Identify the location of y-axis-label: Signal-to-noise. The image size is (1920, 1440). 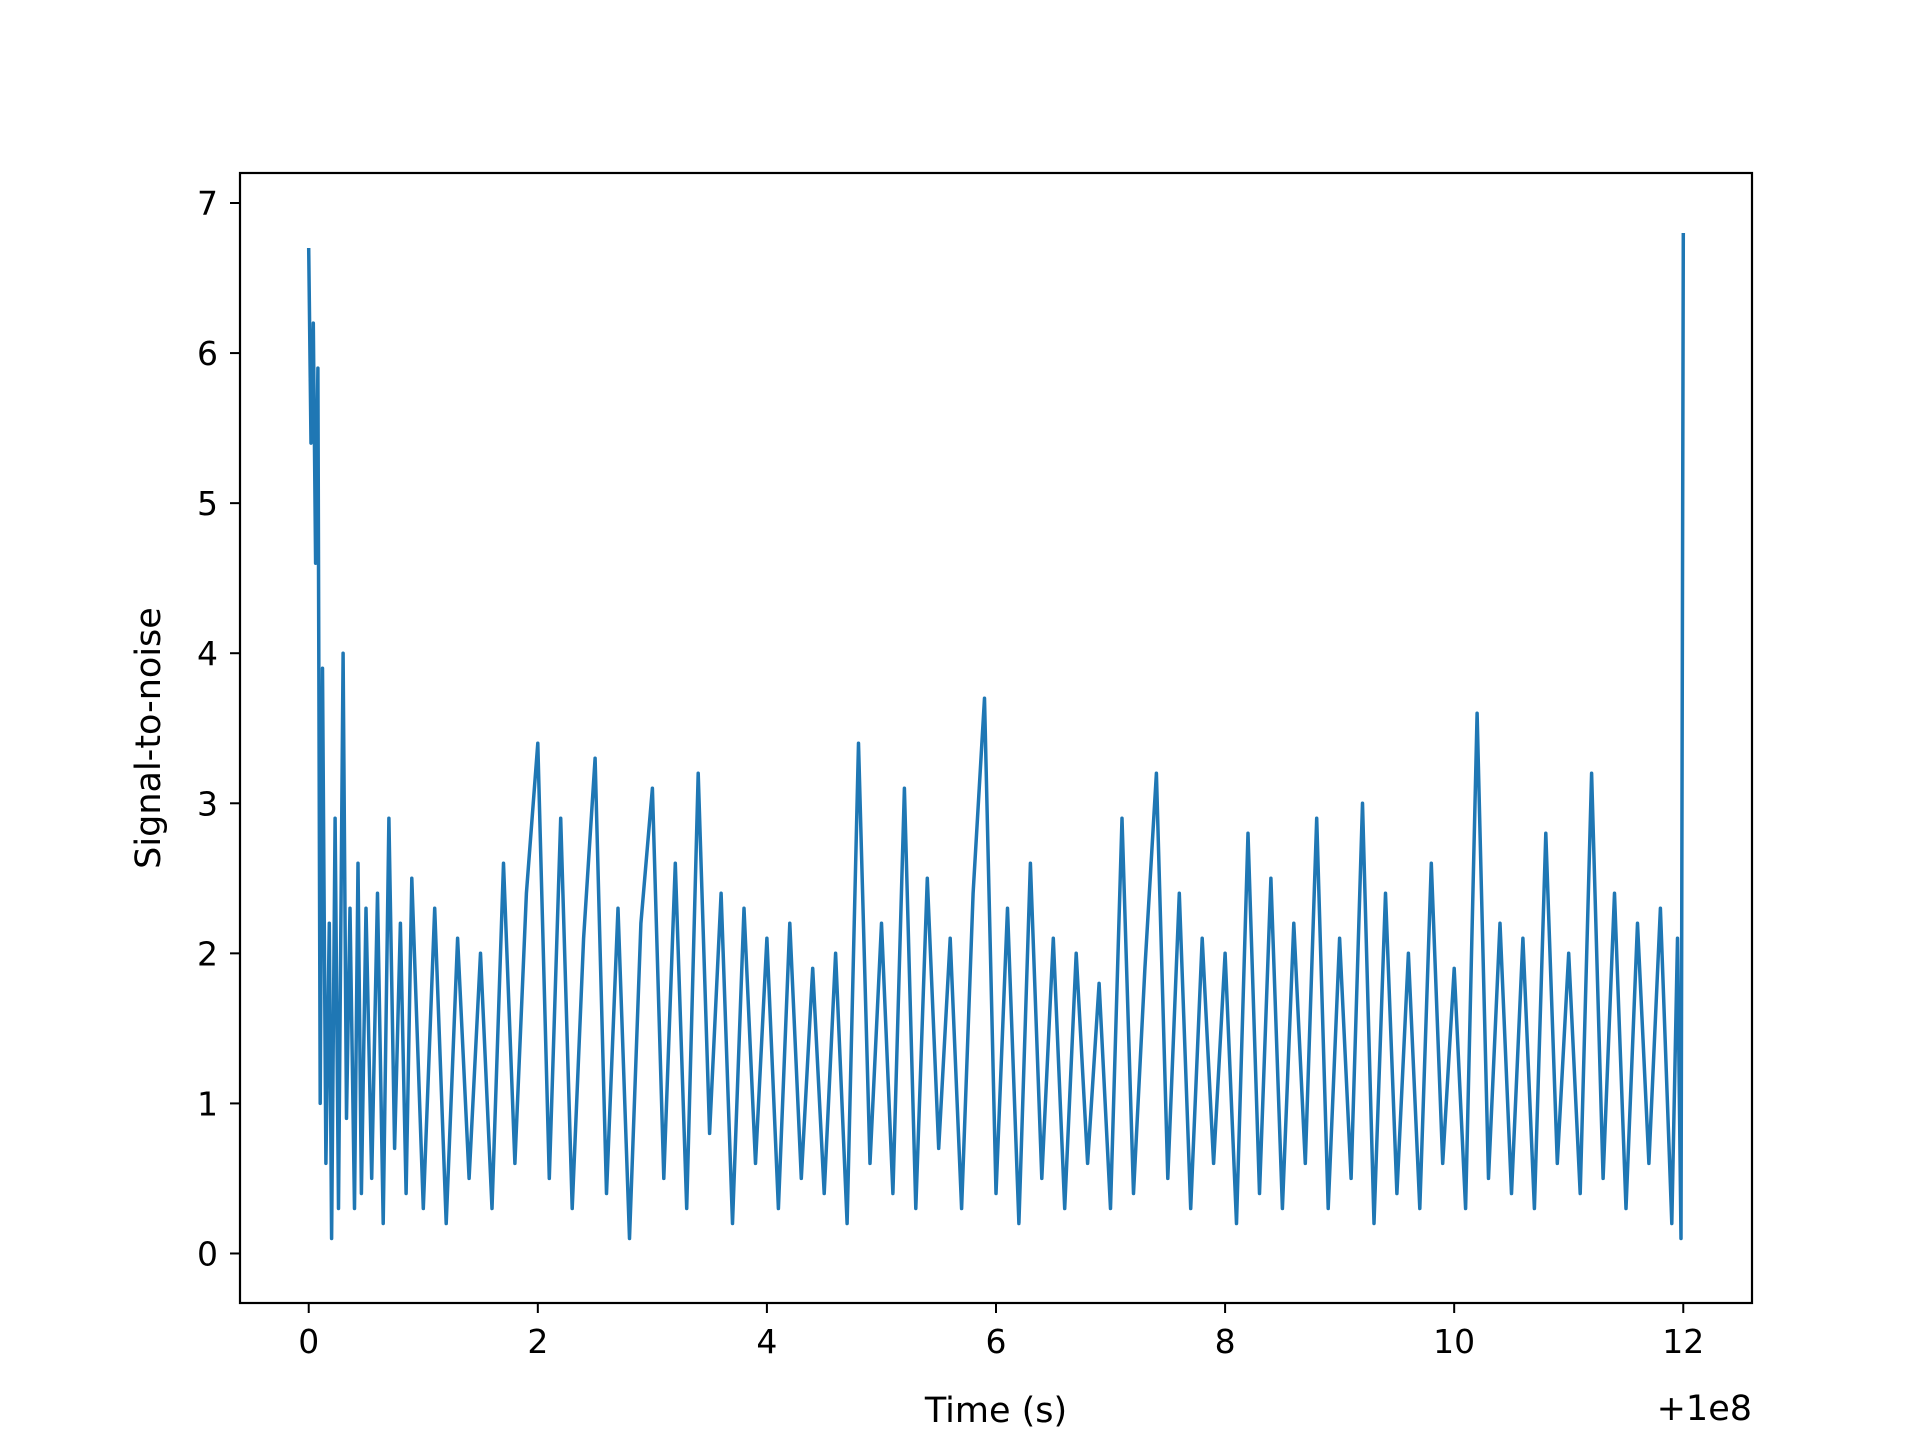
(149, 738).